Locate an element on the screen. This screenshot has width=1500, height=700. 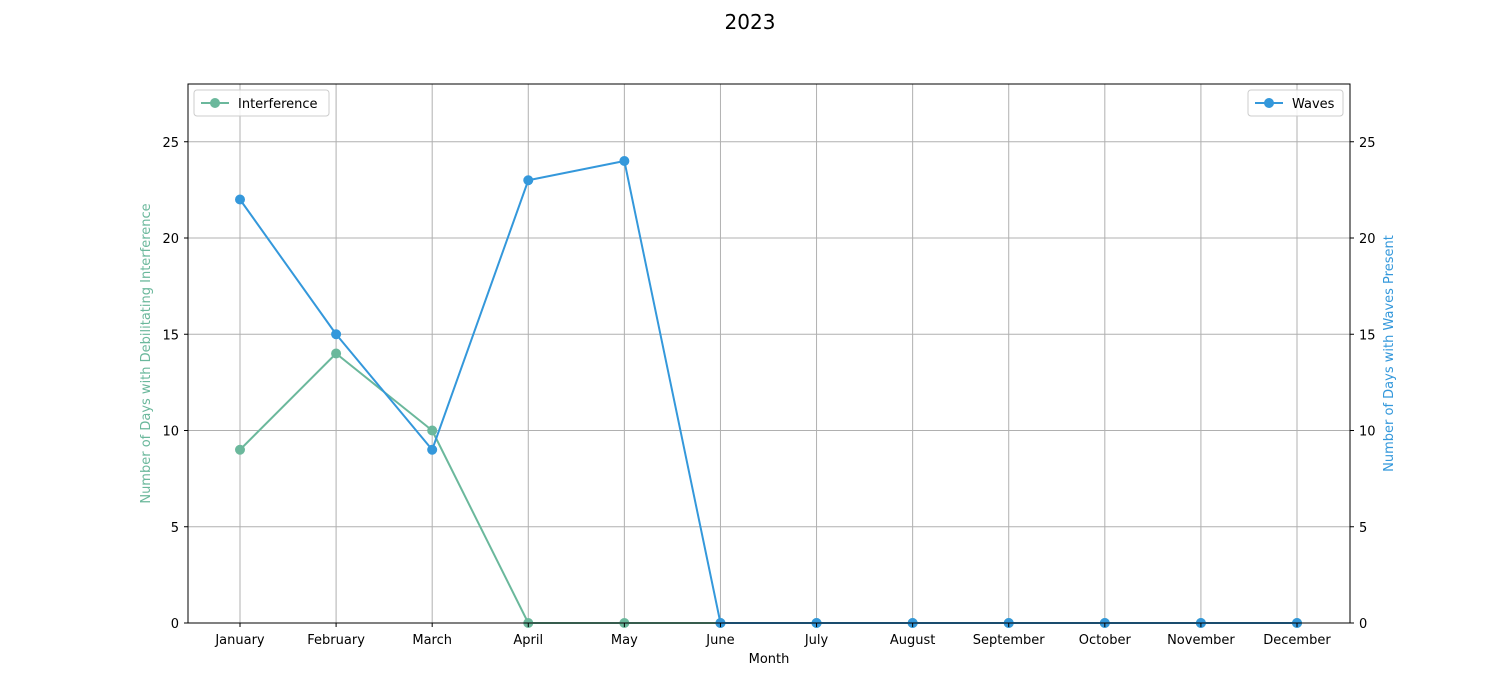
legend-waves: Waves is located at coordinates (1295, 103).